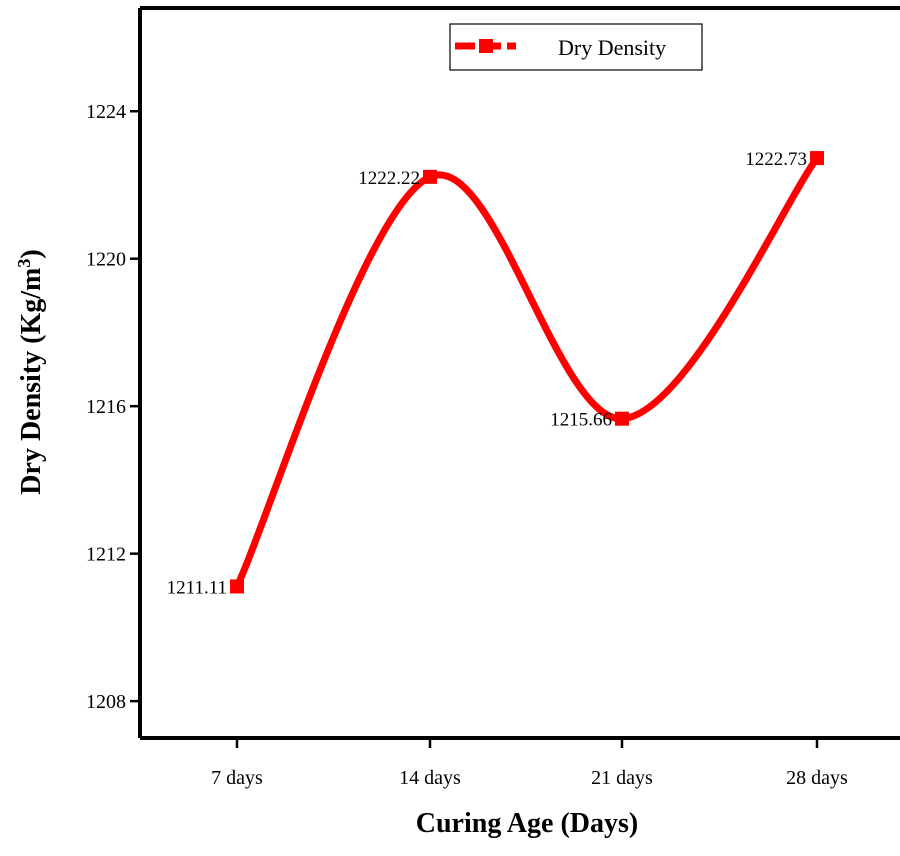  I want to click on x-tick-label: 14 days, so click(430, 778).